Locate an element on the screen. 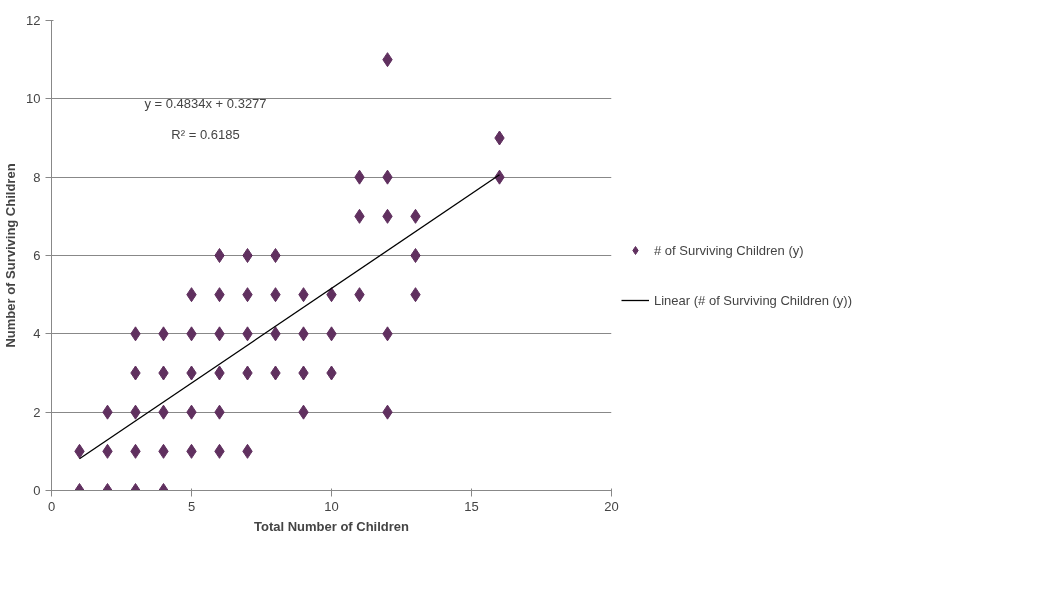 Image resolution: width=1048 pixels, height=606 pixels. x-tick-label: 10 is located at coordinates (331, 506).